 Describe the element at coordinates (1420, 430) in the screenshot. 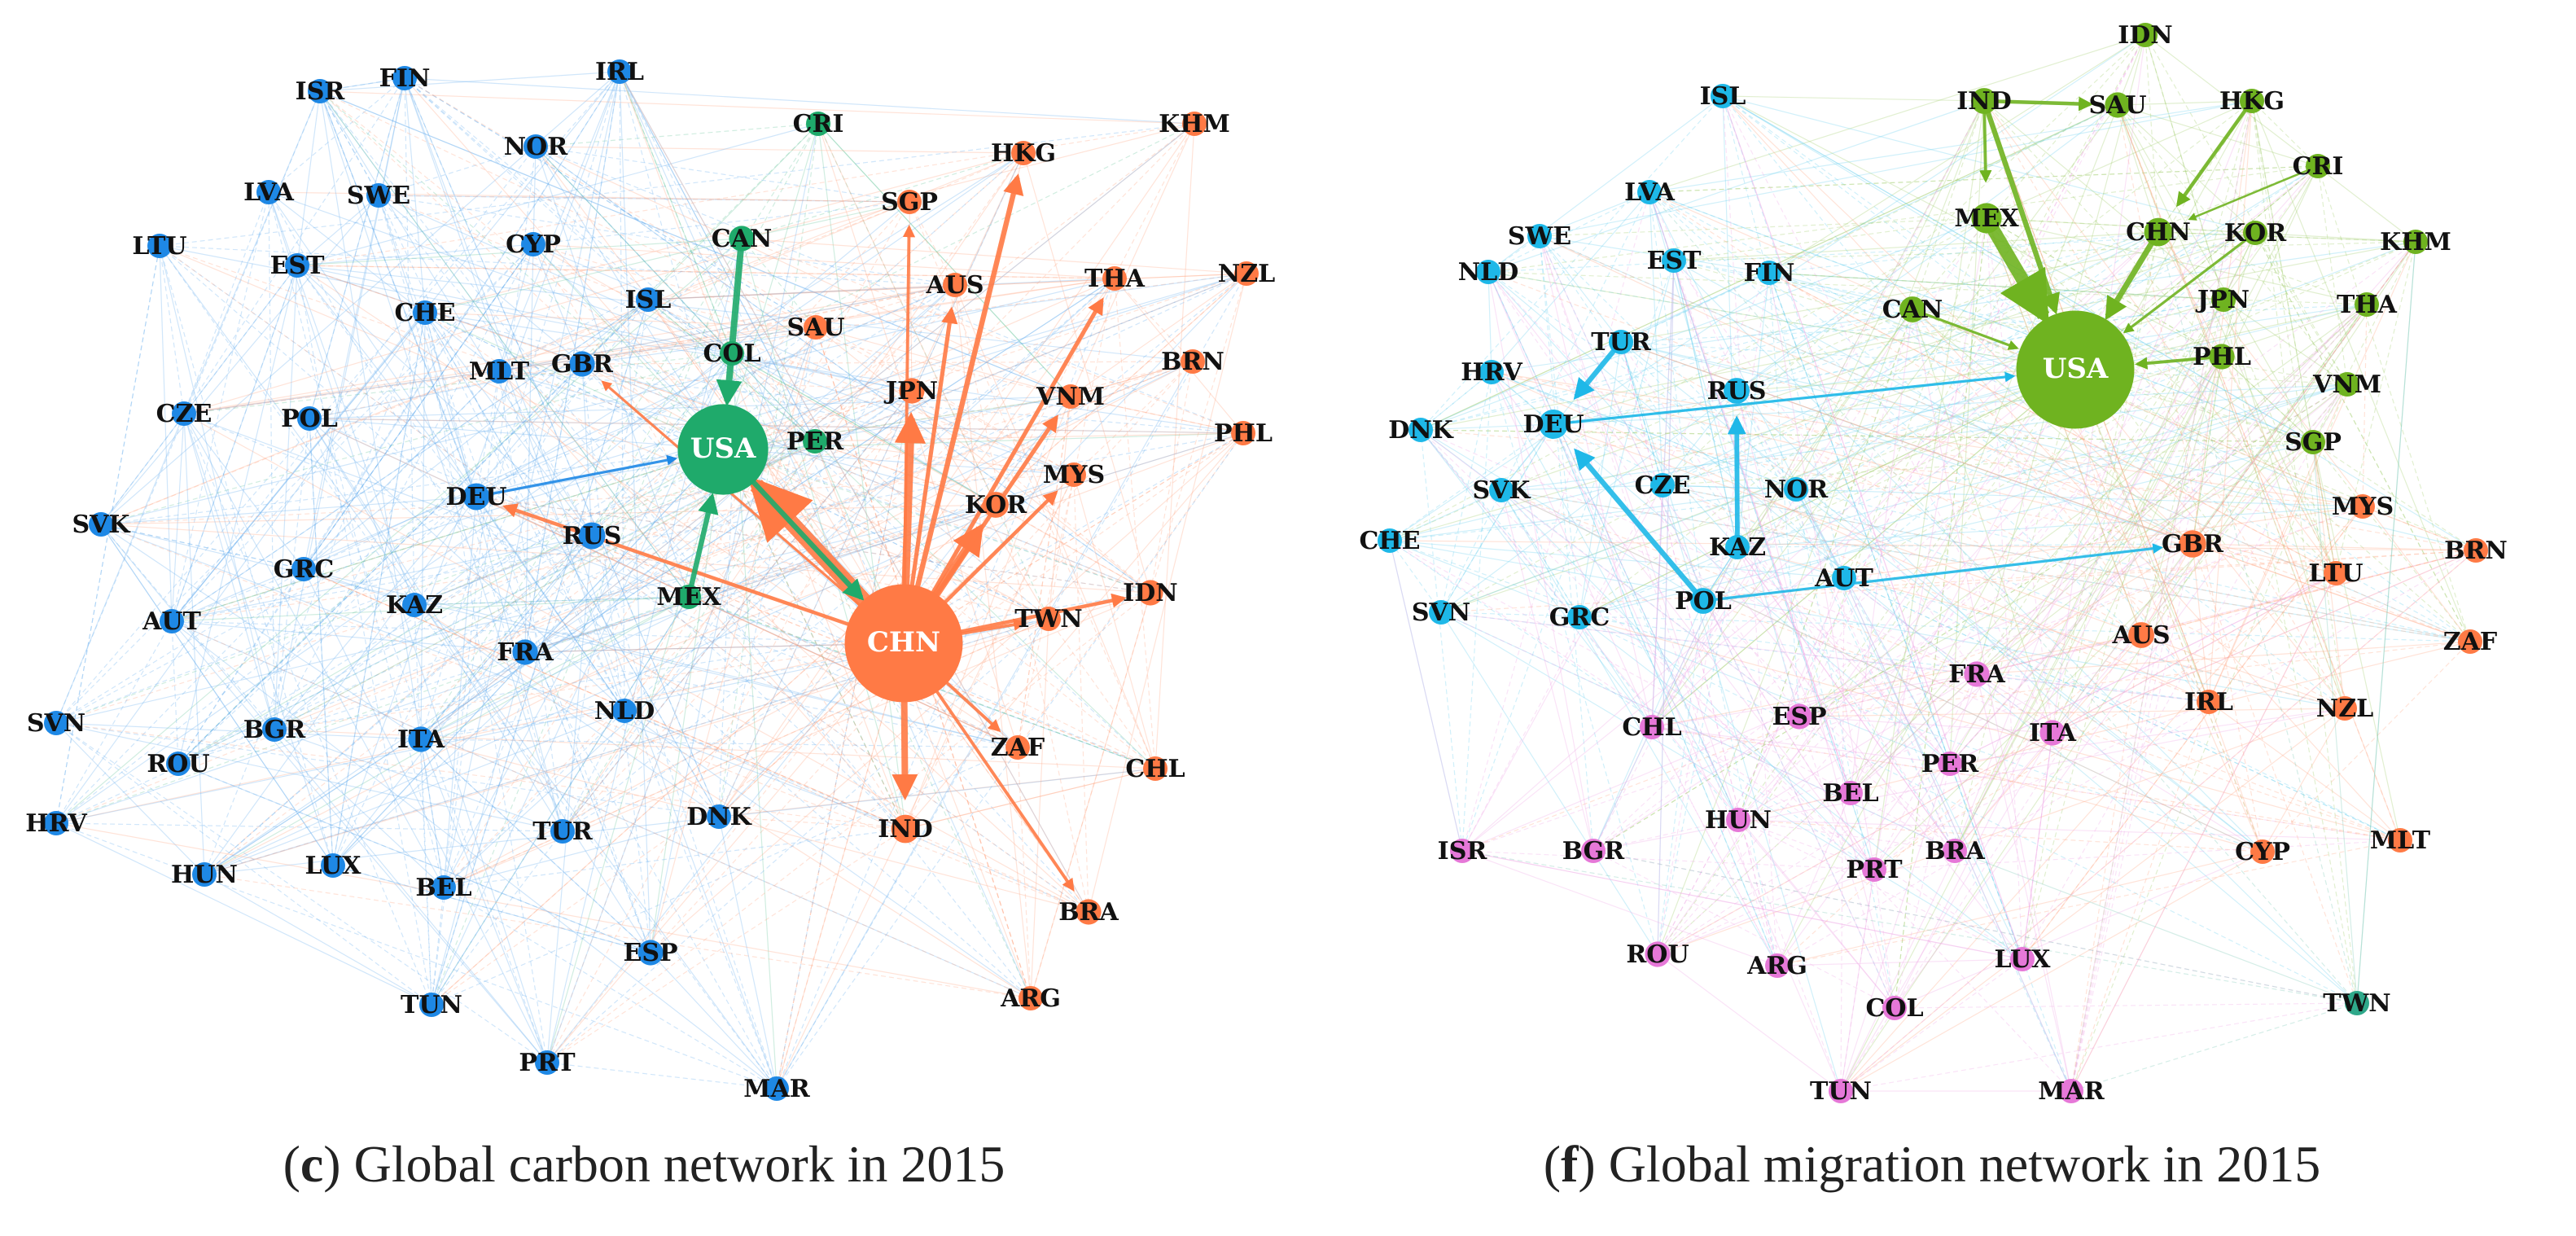

I see `node-label: DNK` at that location.